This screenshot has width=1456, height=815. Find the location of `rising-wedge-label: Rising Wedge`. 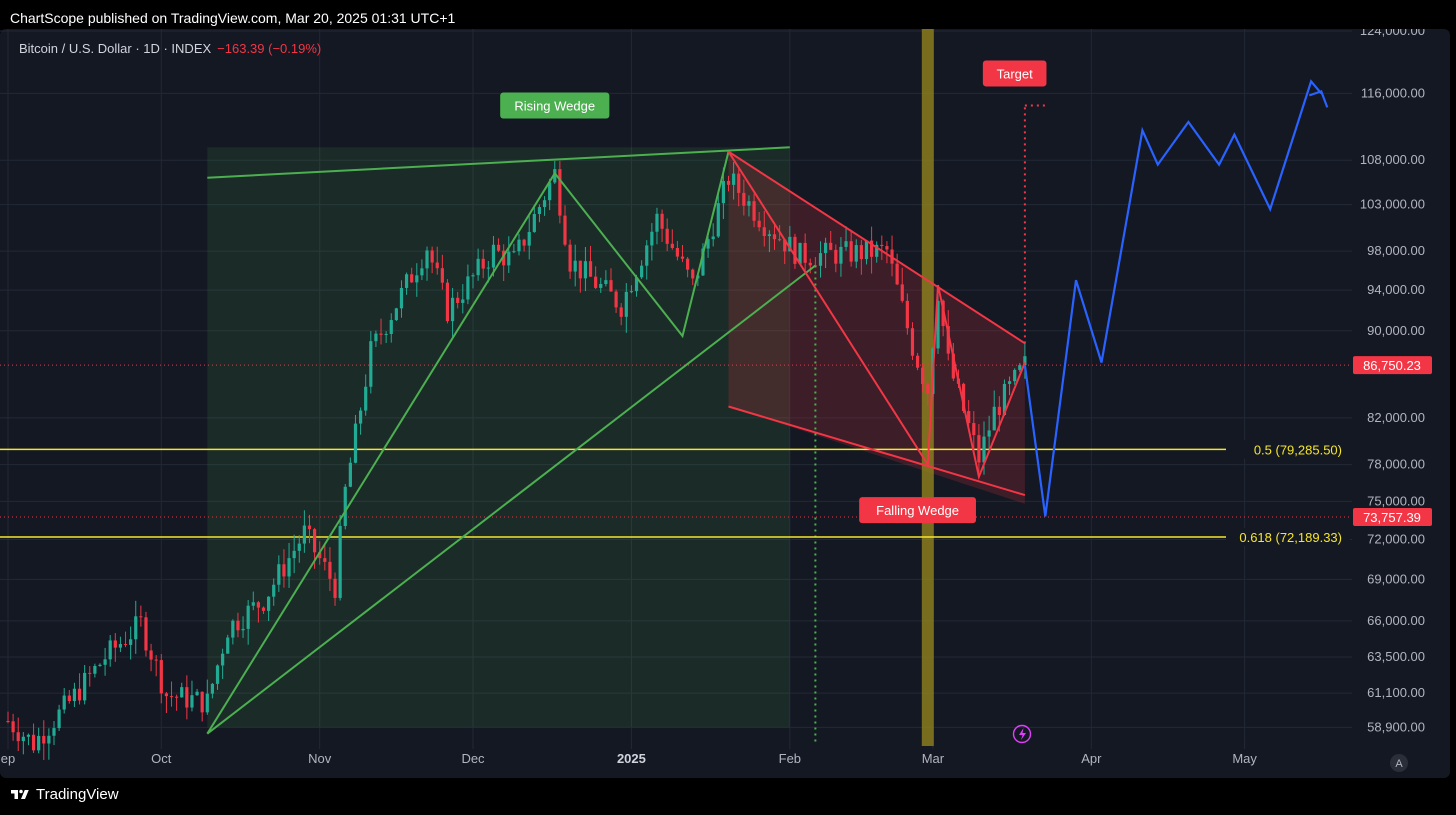

rising-wedge-label: Rising Wedge is located at coordinates (555, 105).